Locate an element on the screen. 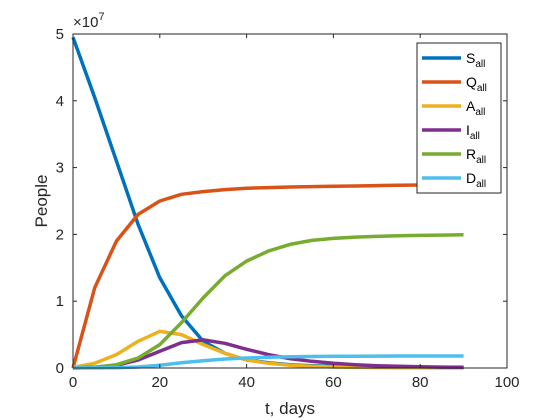 The image size is (560, 420). y-exponent-label: ×10⁷ is located at coordinates (89, 21).